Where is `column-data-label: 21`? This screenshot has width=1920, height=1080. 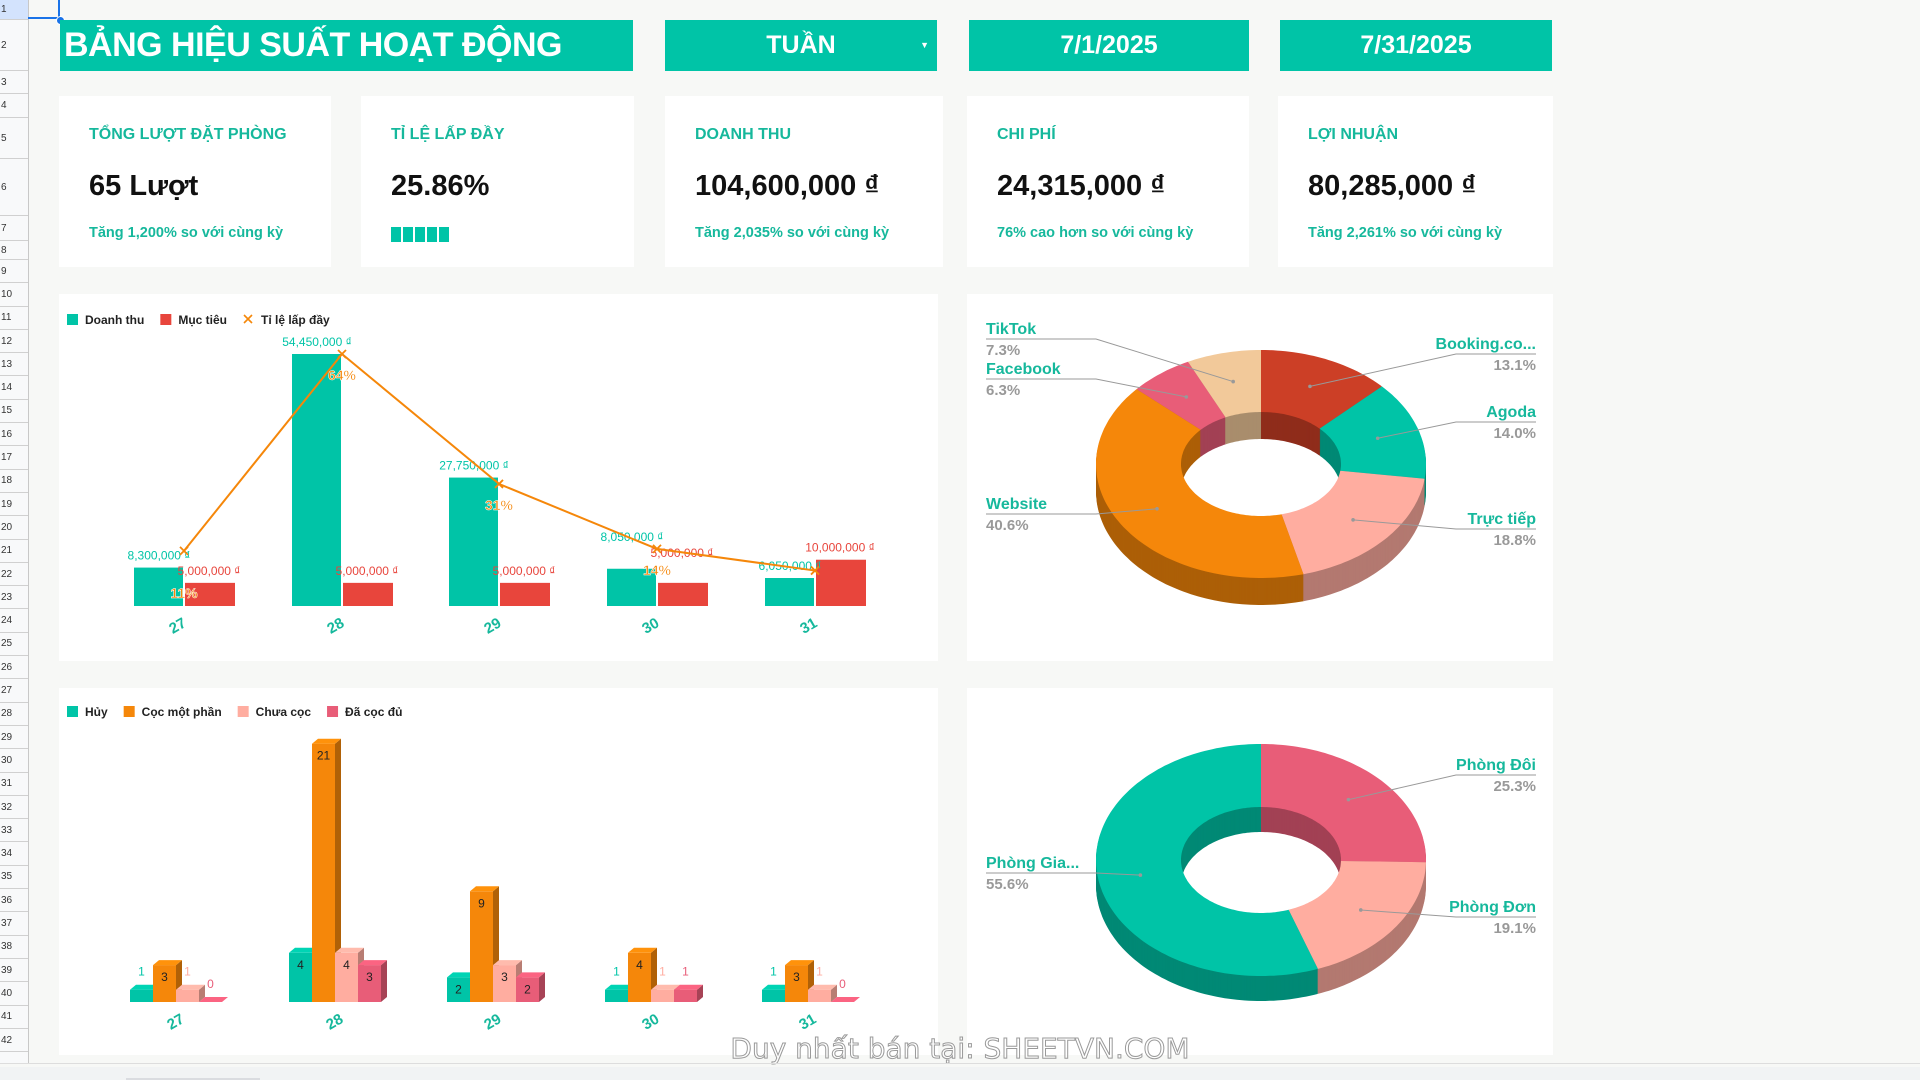 column-data-label: 21 is located at coordinates (324, 756).